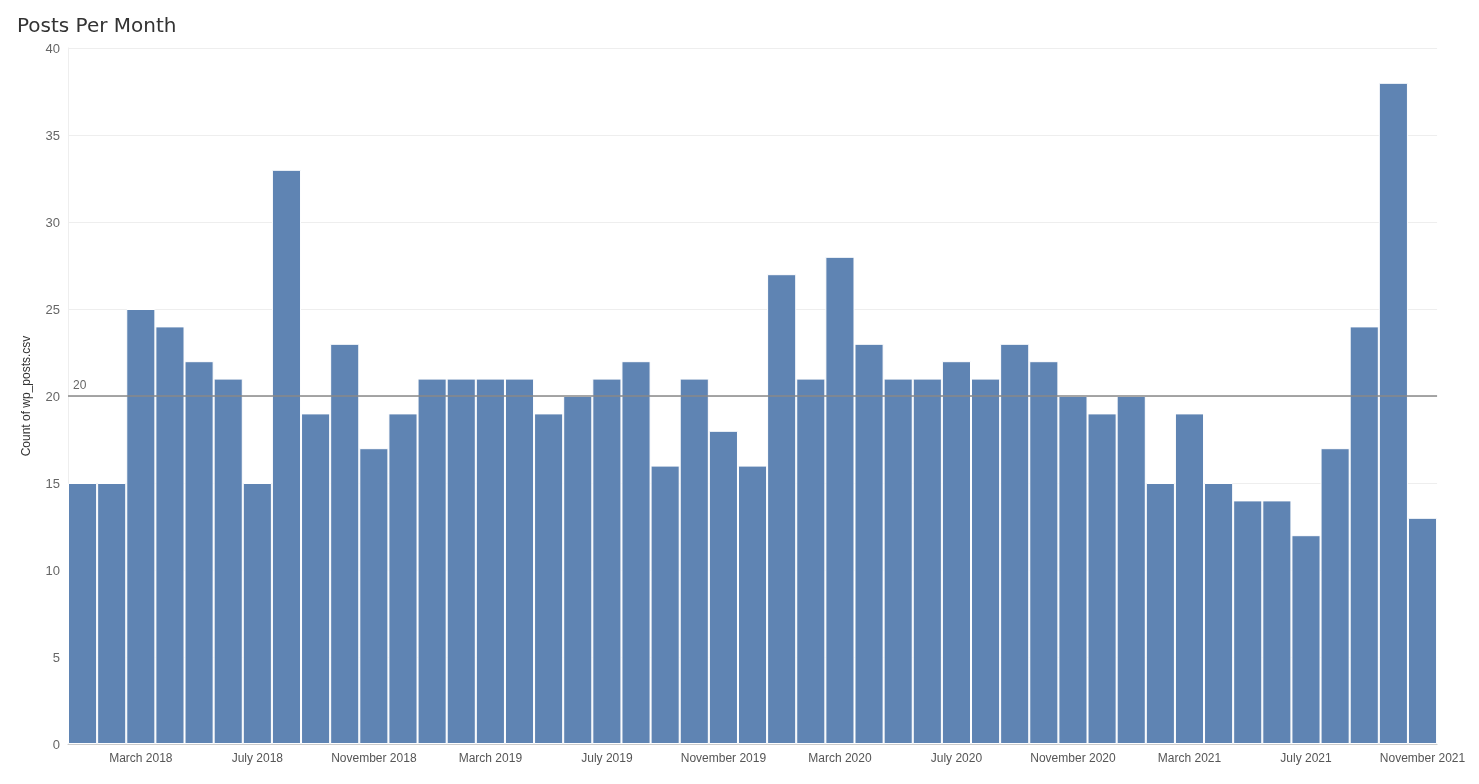  What do you see at coordinates (257, 758) in the screenshot?
I see `x-tick-label: July 2018` at bounding box center [257, 758].